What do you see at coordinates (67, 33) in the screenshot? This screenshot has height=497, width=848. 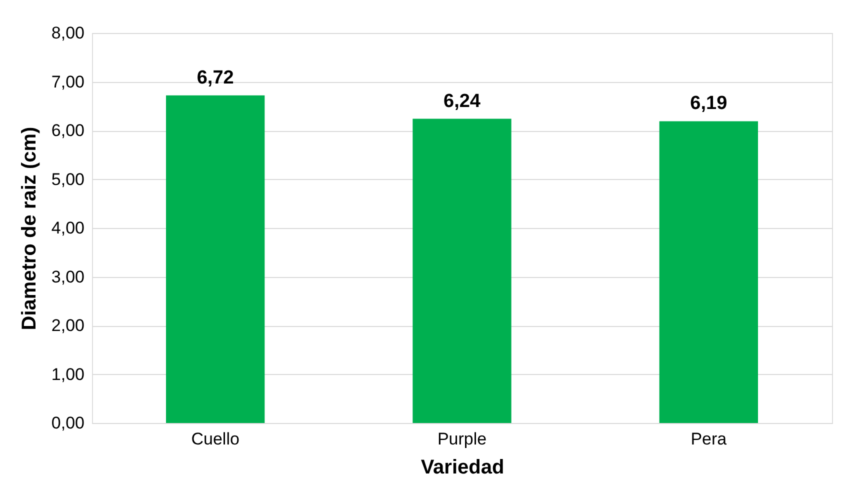 I see `y-tick-label: 8,00` at bounding box center [67, 33].